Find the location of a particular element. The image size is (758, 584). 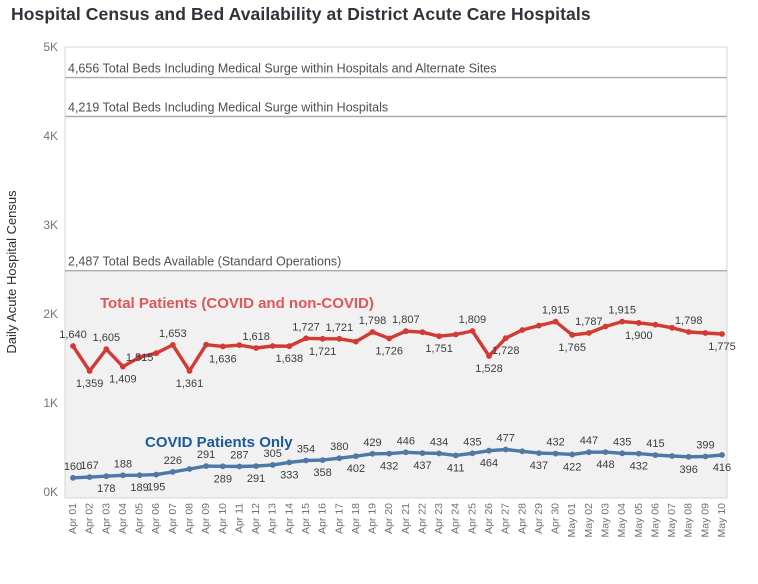

x-tick-label: Apr 23 is located at coordinates (439, 518).